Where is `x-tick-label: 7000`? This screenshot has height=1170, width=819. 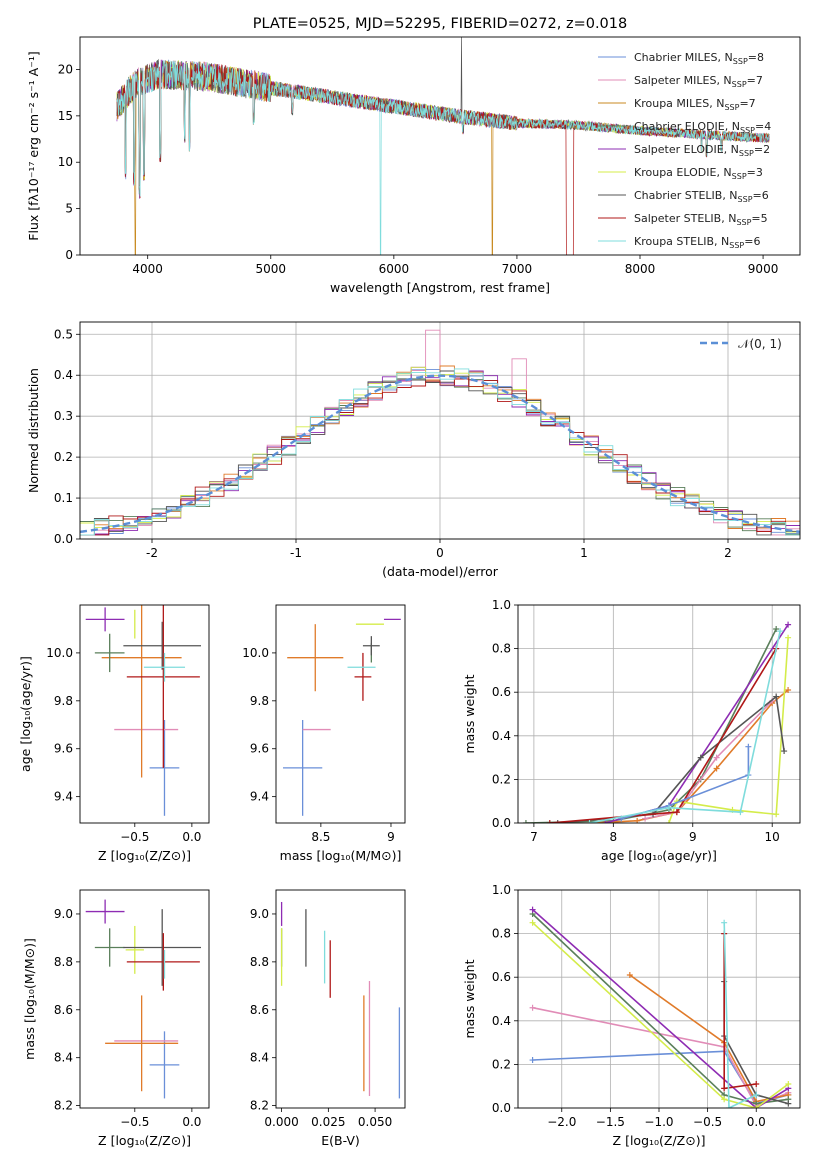 x-tick-label: 7000 is located at coordinates (517, 269).